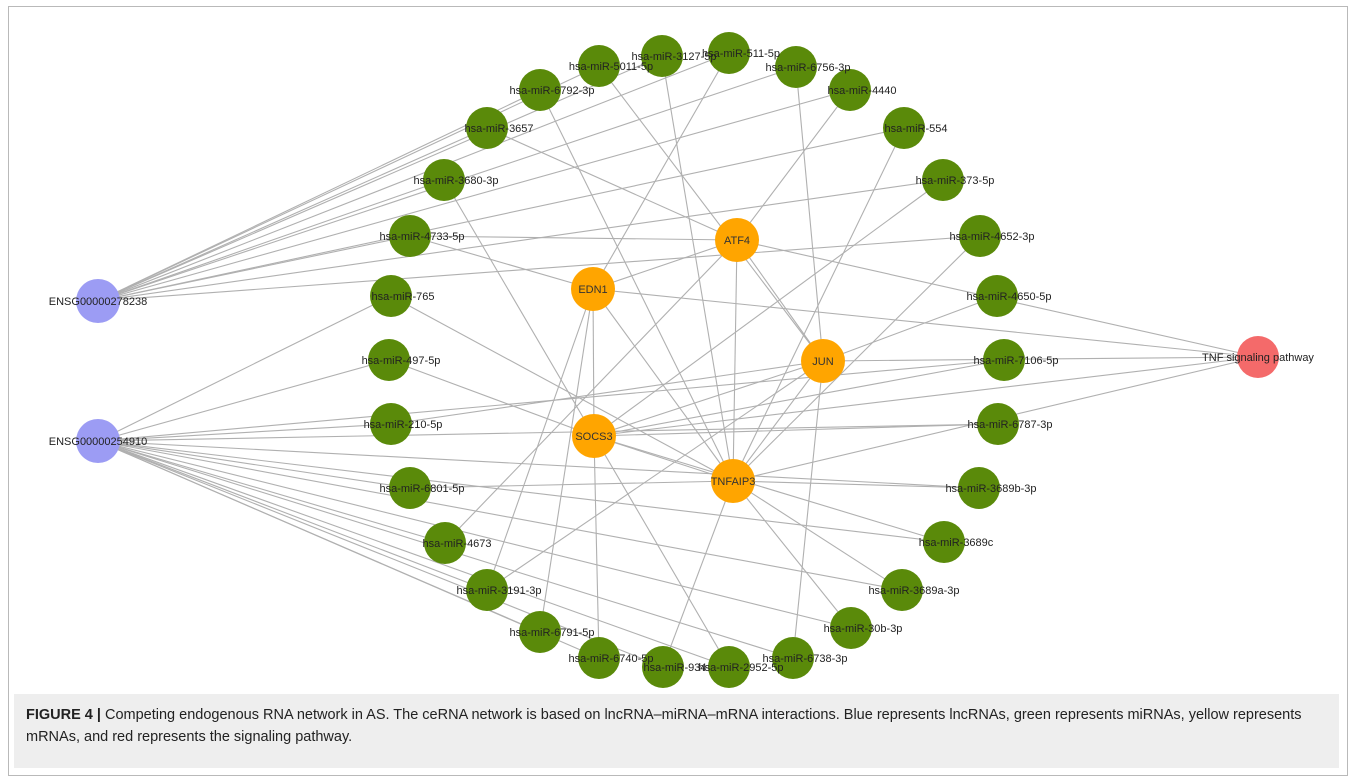 The height and width of the screenshot is (781, 1355). What do you see at coordinates (863, 629) in the screenshot?
I see `node-label-hsa-mir-30b-3p: hsa-miR-30b-3p` at bounding box center [863, 629].